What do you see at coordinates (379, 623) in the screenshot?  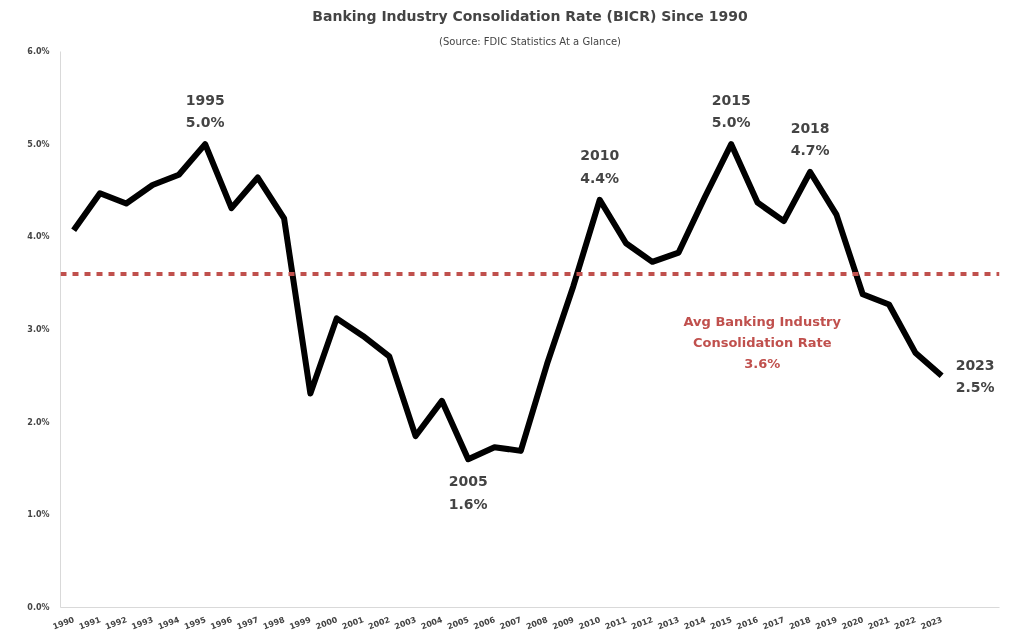 I see `x-tick-label: 2002` at bounding box center [379, 623].